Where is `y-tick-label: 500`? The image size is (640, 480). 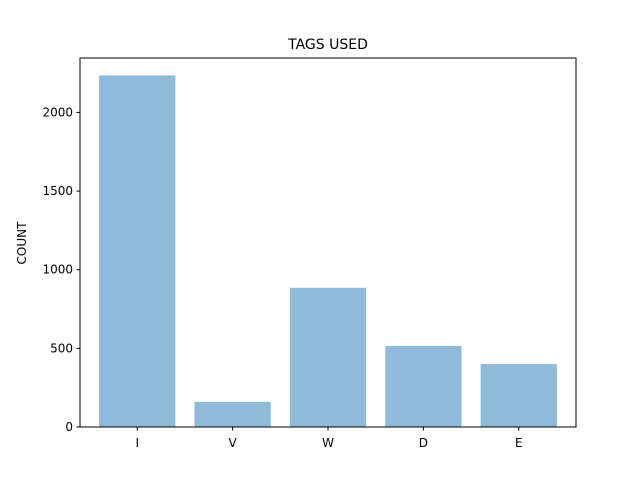 y-tick-label: 500 is located at coordinates (61, 348).